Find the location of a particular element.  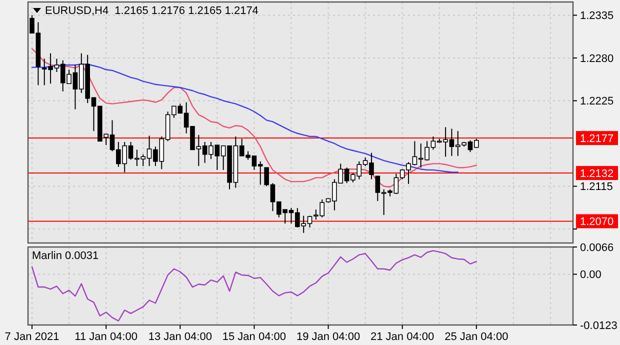

y-tick-label: 1.2335 is located at coordinates (597, 16).